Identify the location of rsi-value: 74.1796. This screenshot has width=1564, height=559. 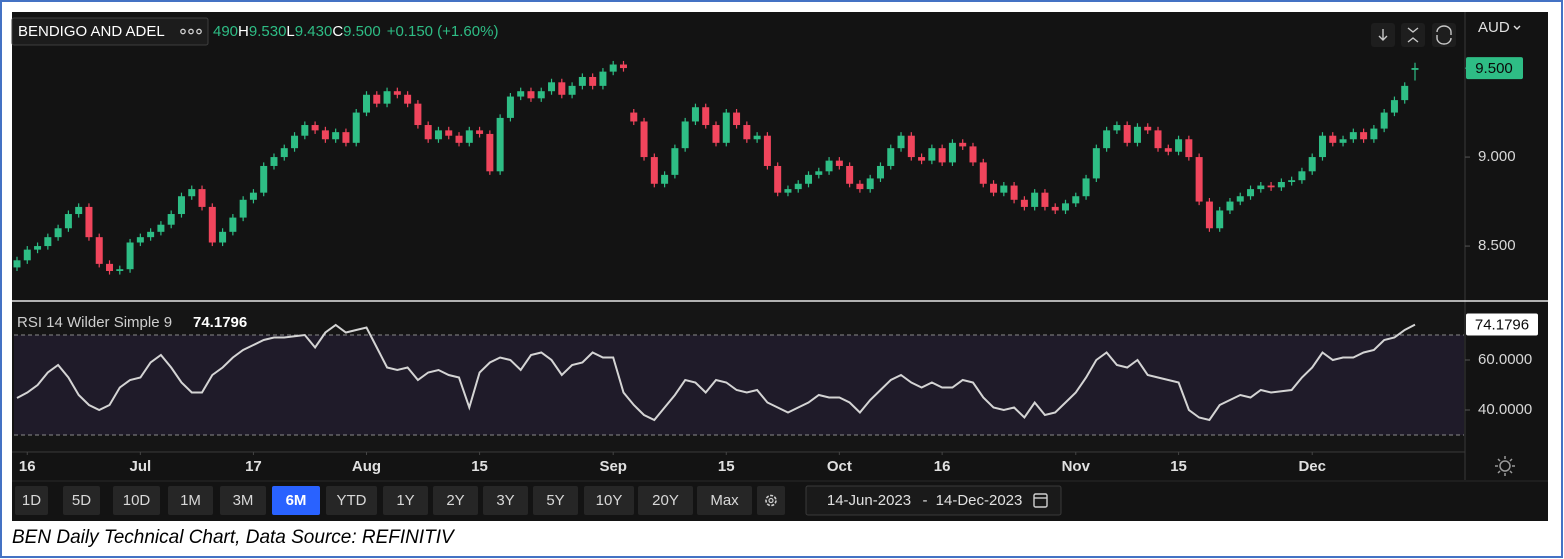
(220, 322).